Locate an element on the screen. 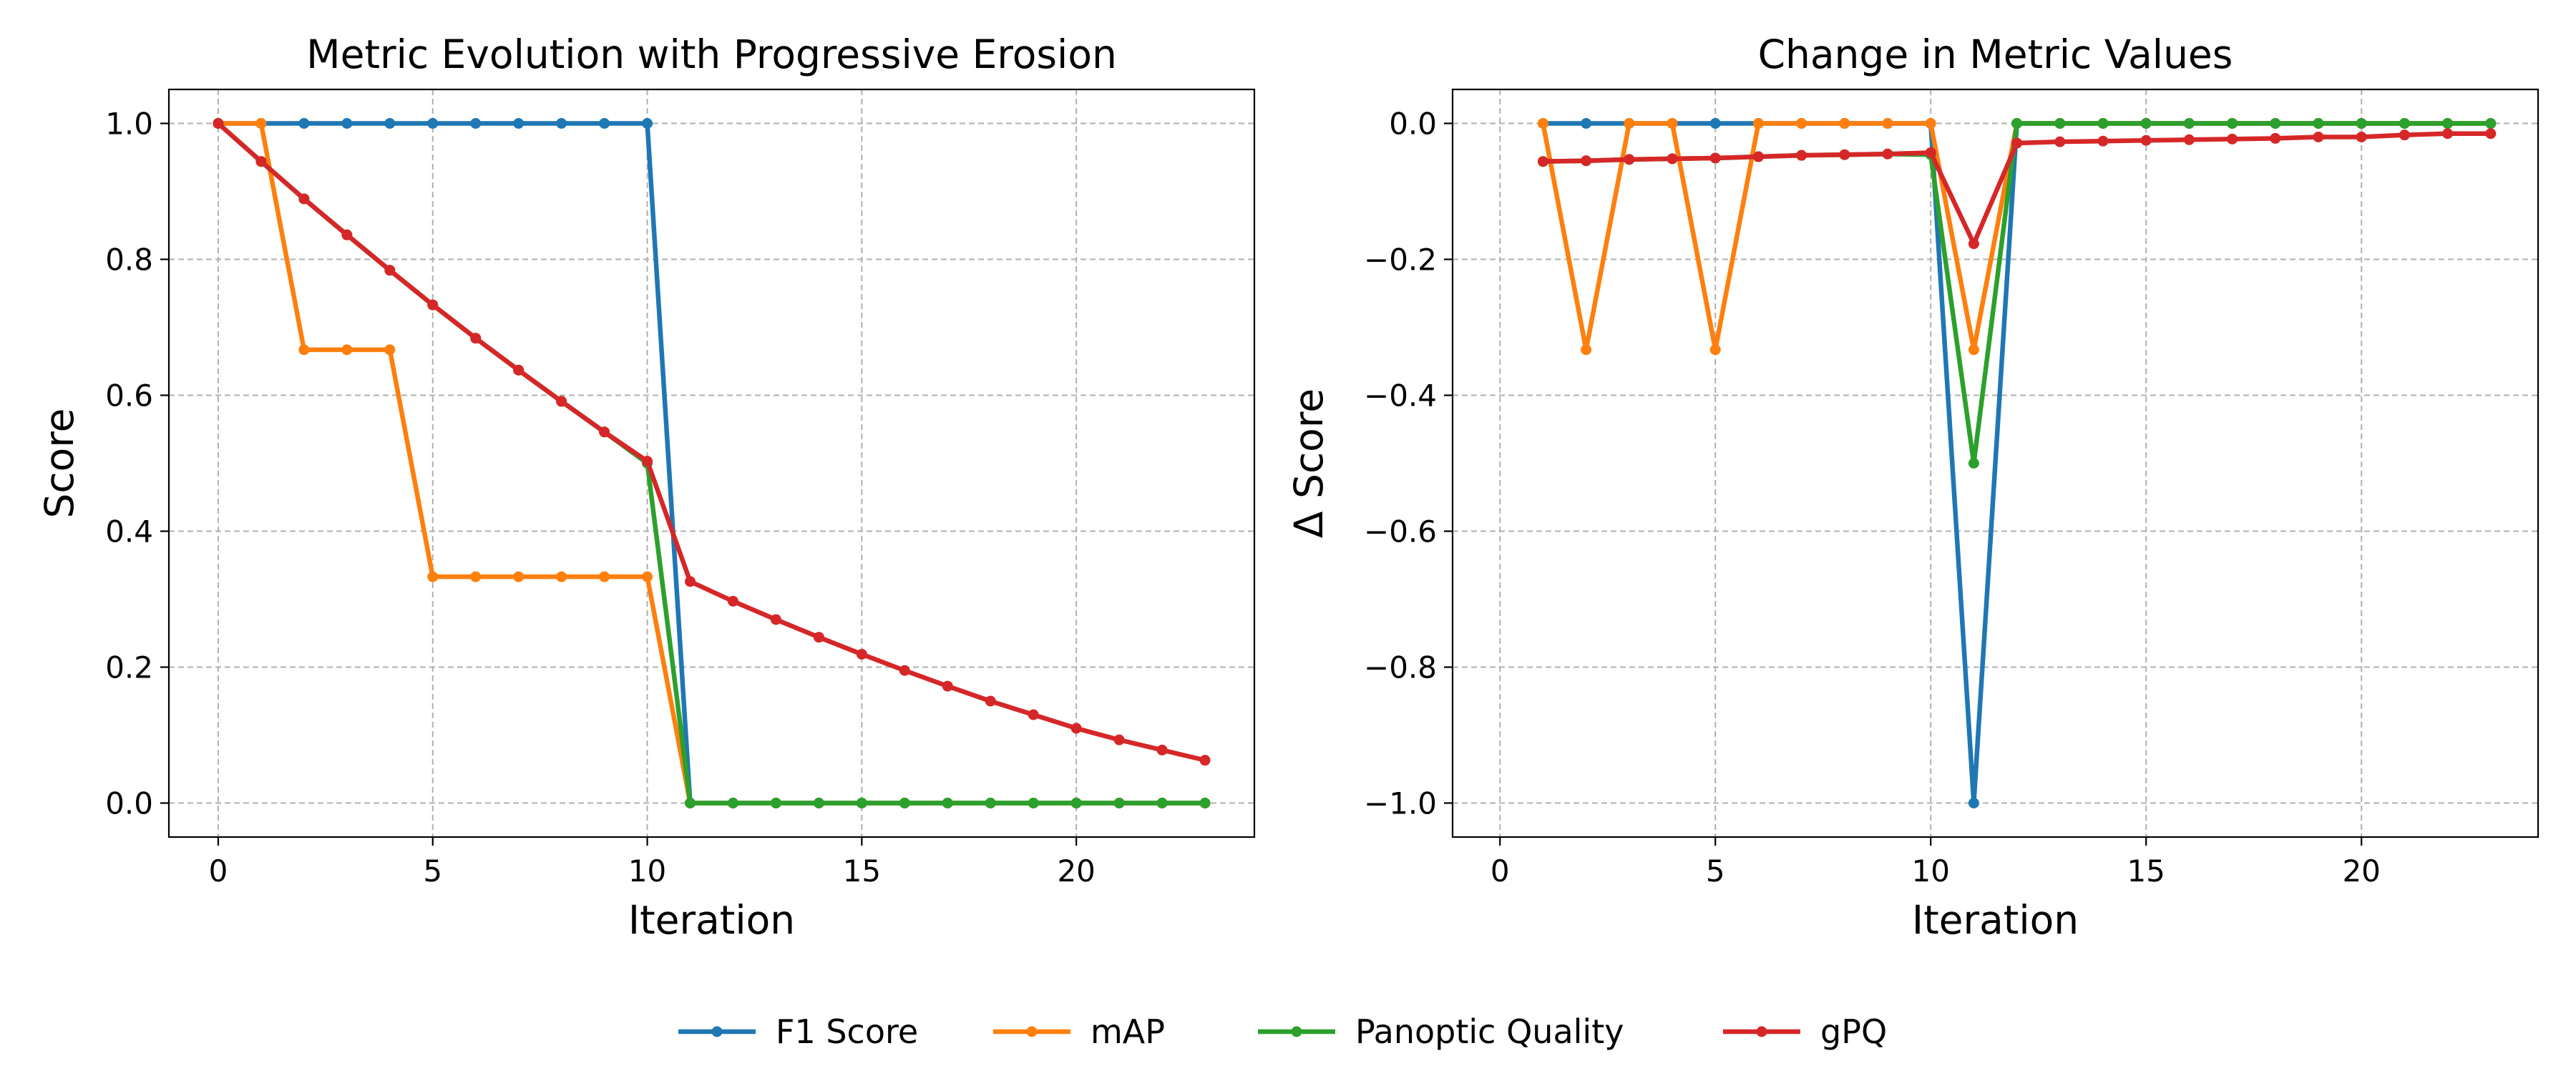 The height and width of the screenshot is (1076, 2576). x-tick-label: 0 is located at coordinates (218, 872).